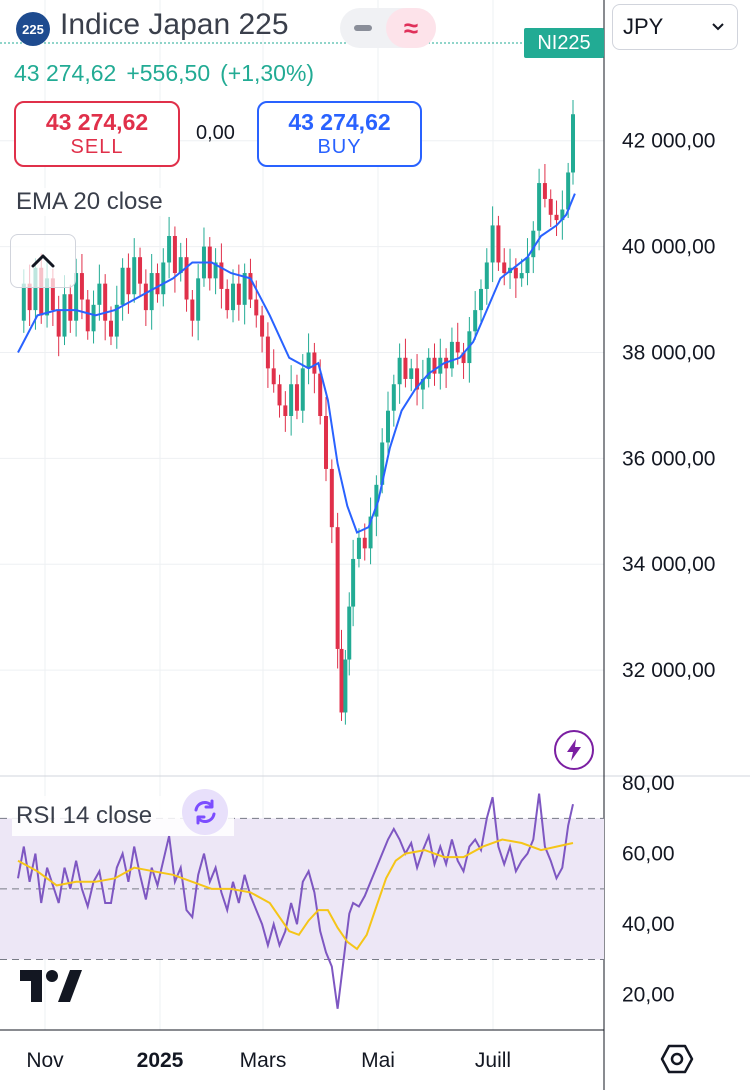 This screenshot has height=1090, width=750. I want to click on buy-price: 43 274,62, so click(339, 122).